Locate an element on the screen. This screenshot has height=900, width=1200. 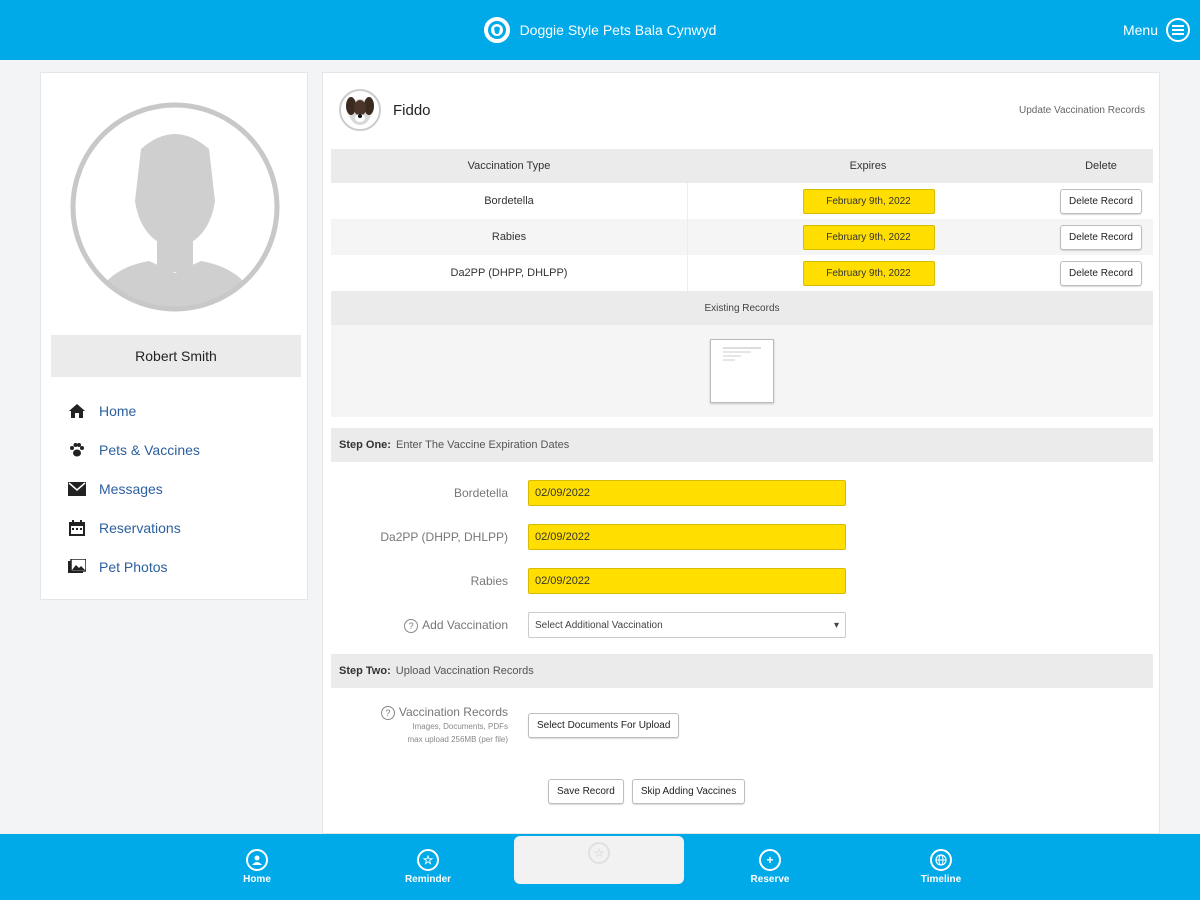
upload-hint: Images, Documents, PDFs is located at coordinates (460, 726).